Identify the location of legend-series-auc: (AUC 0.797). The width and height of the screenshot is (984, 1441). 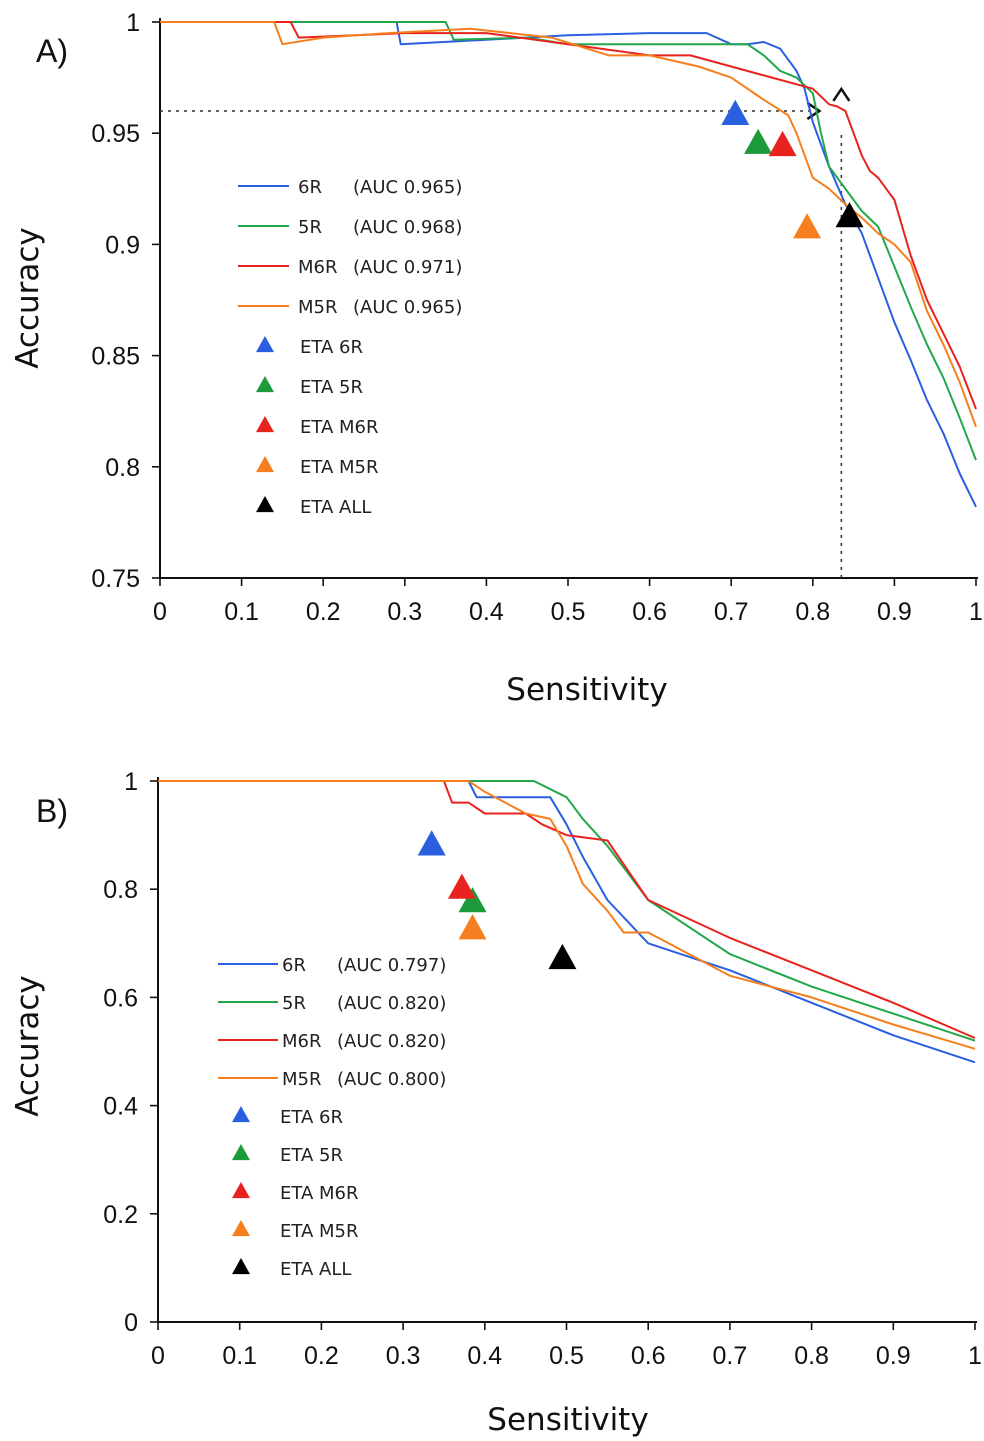
(391, 965).